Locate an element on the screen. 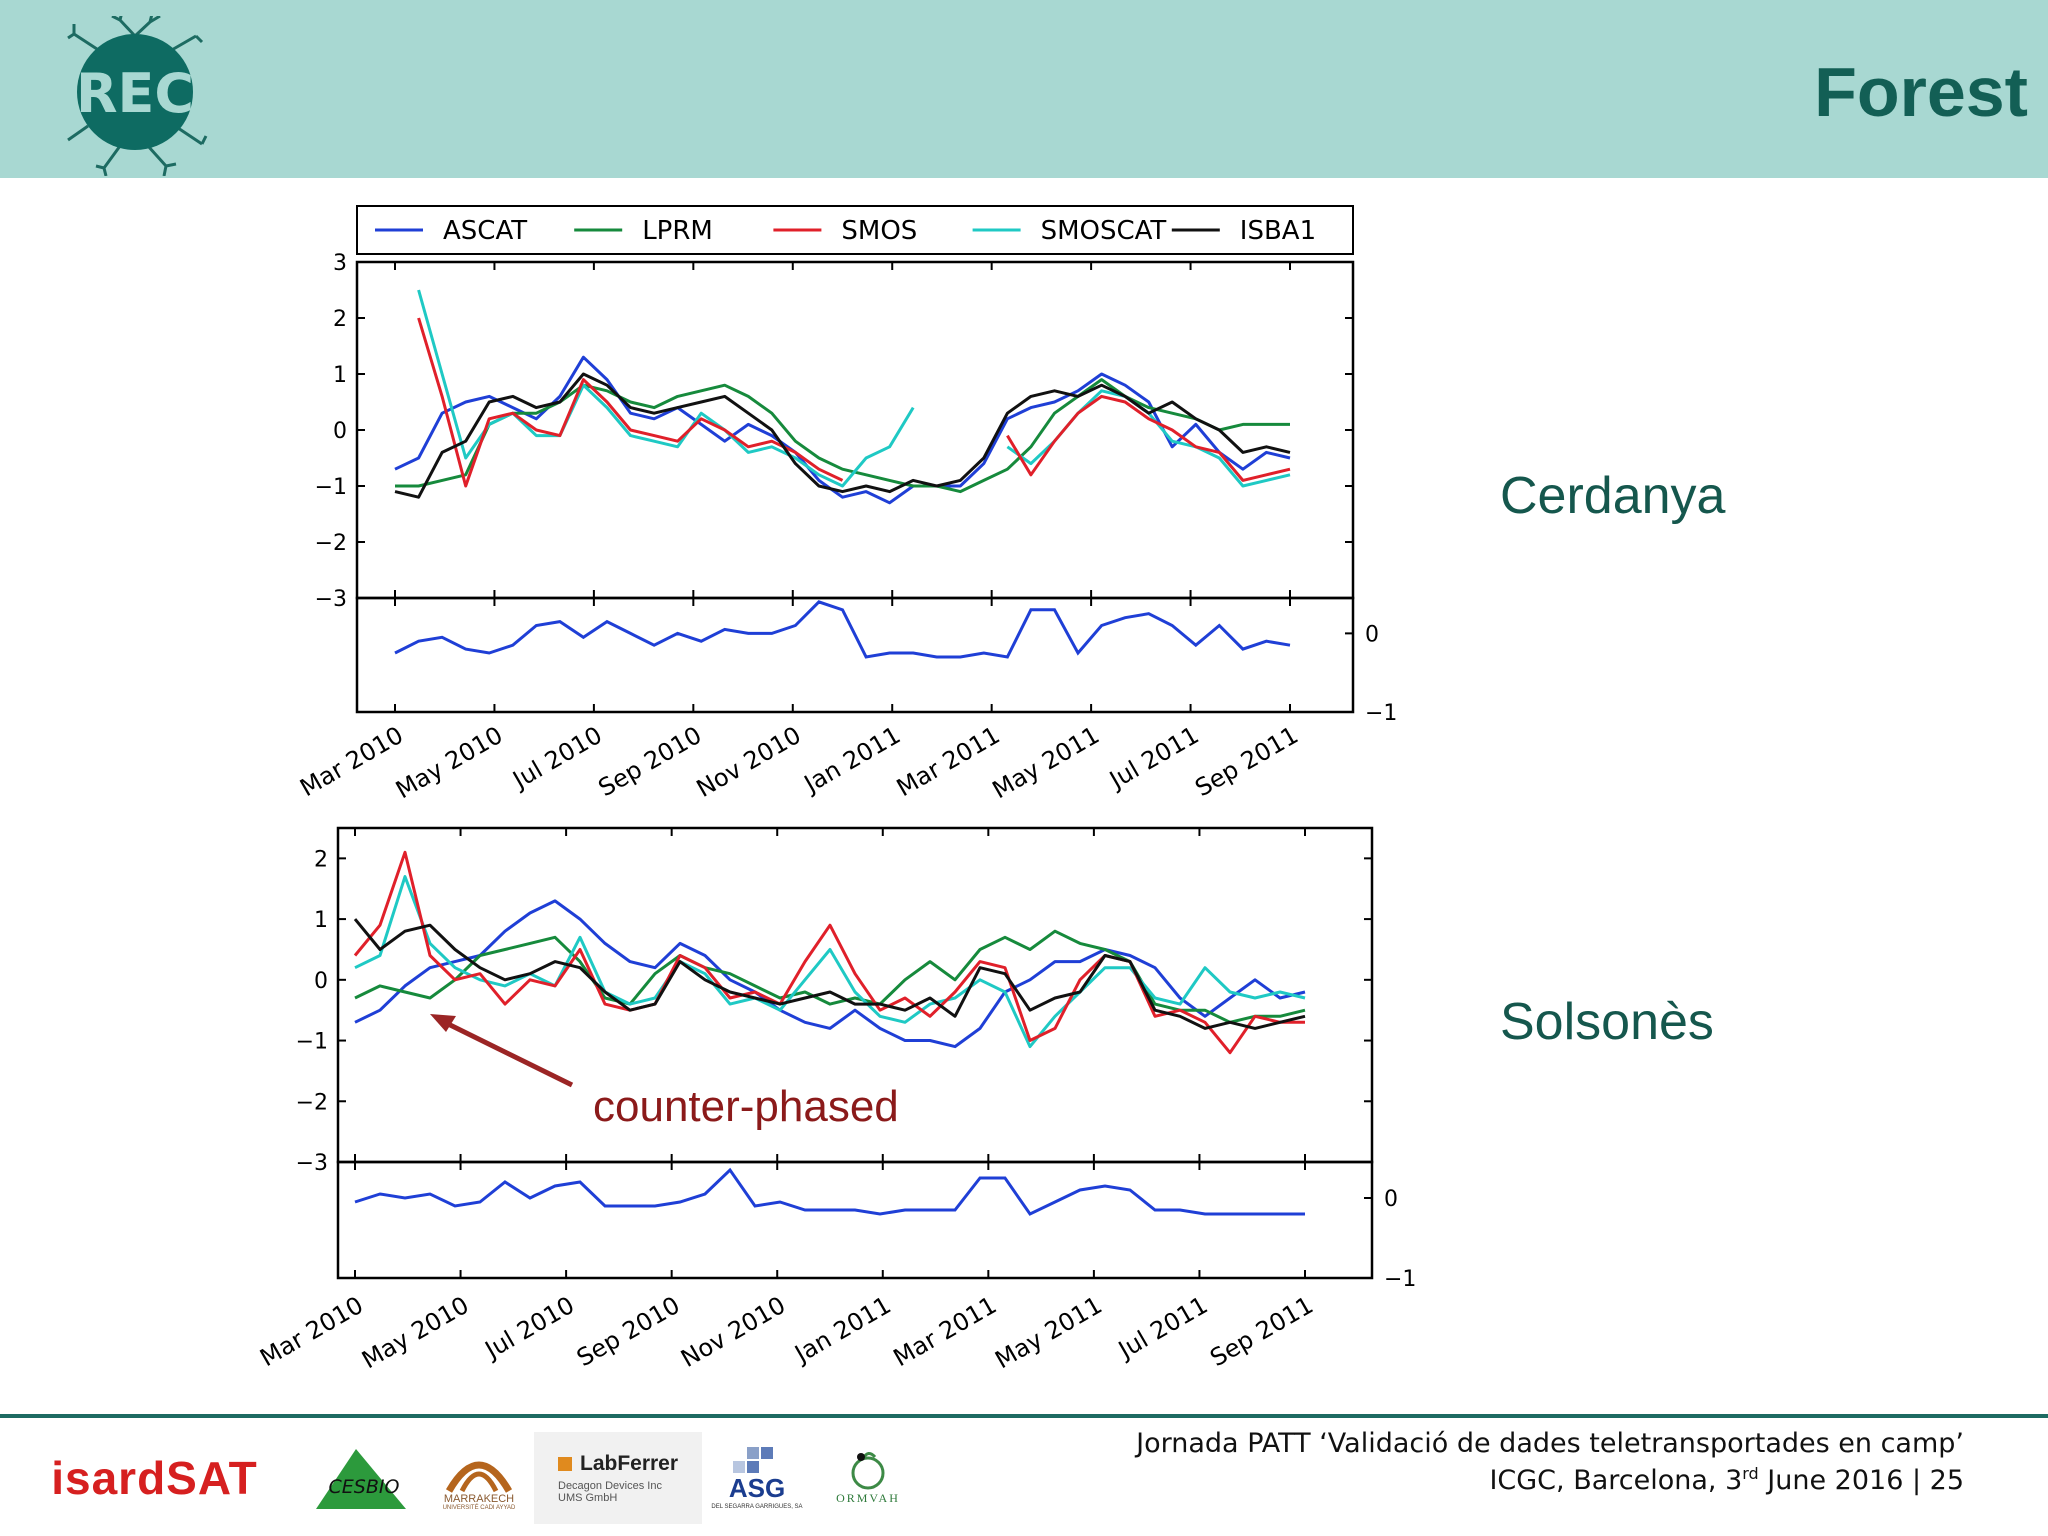 This screenshot has width=2048, height=1536. legend-label: SMOS is located at coordinates (879, 231).